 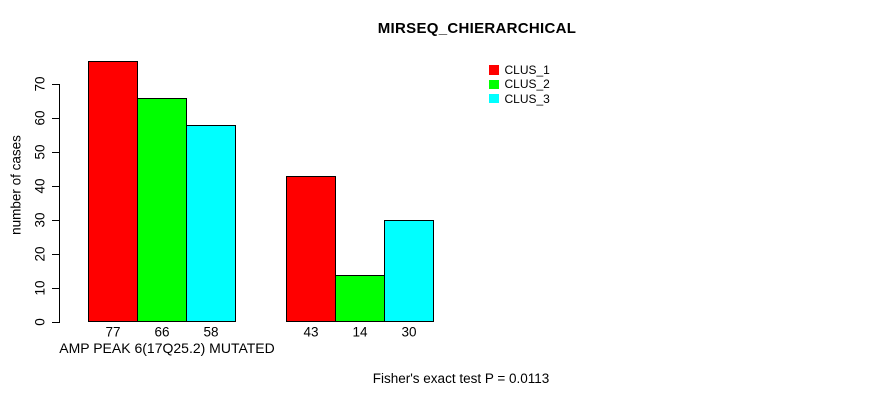 I want to click on legend-label: CLUS_1, so click(x=527, y=70).